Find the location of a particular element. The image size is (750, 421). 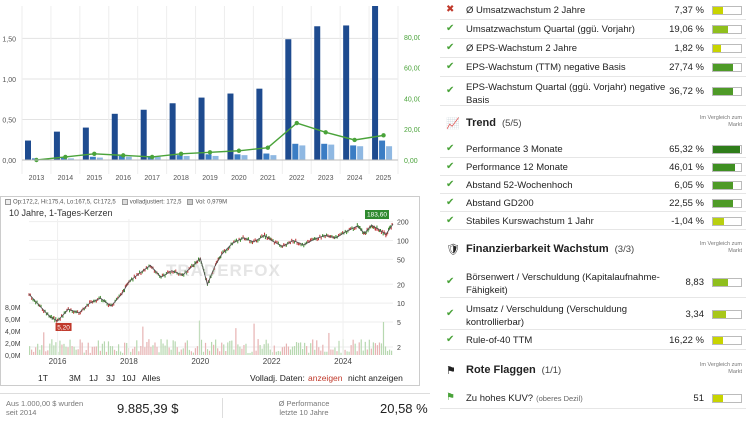

flag-icon: ⚑ is located at coordinates (450, 397).